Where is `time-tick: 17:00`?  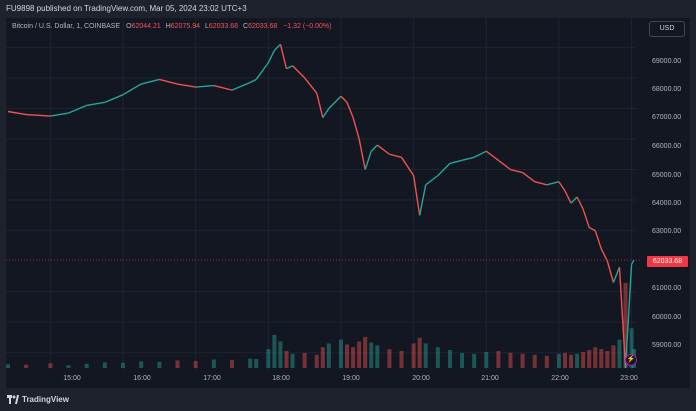 time-tick: 17:00 is located at coordinates (212, 378).